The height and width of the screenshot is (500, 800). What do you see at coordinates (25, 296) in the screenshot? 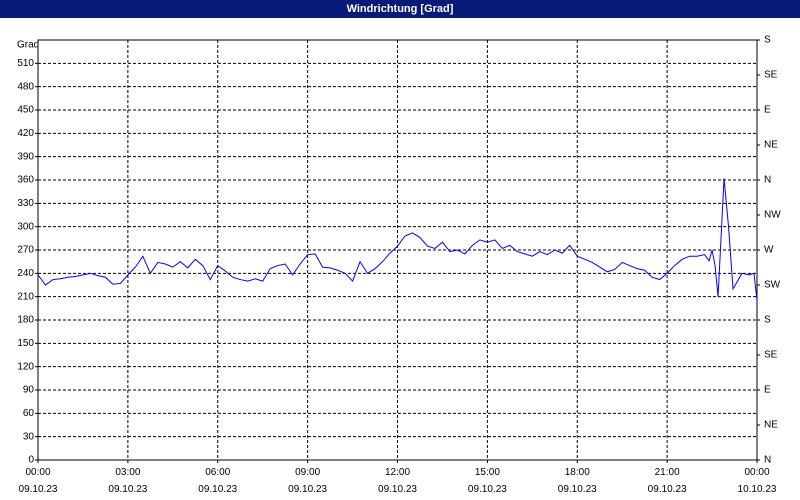
I see `y-tick-label: 210` at bounding box center [25, 296].